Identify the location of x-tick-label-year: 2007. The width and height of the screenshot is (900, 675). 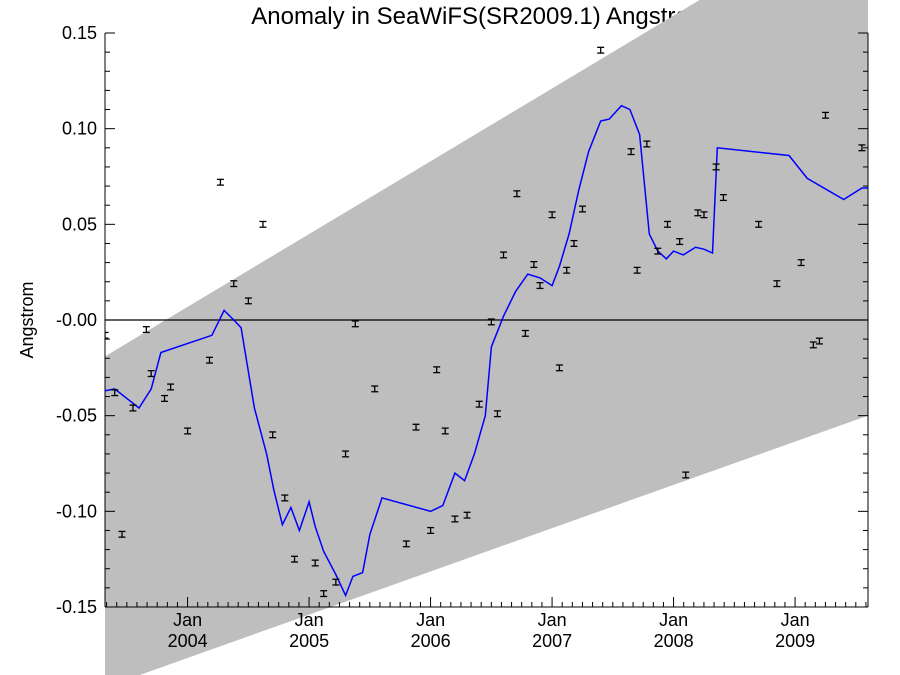
(552, 641).